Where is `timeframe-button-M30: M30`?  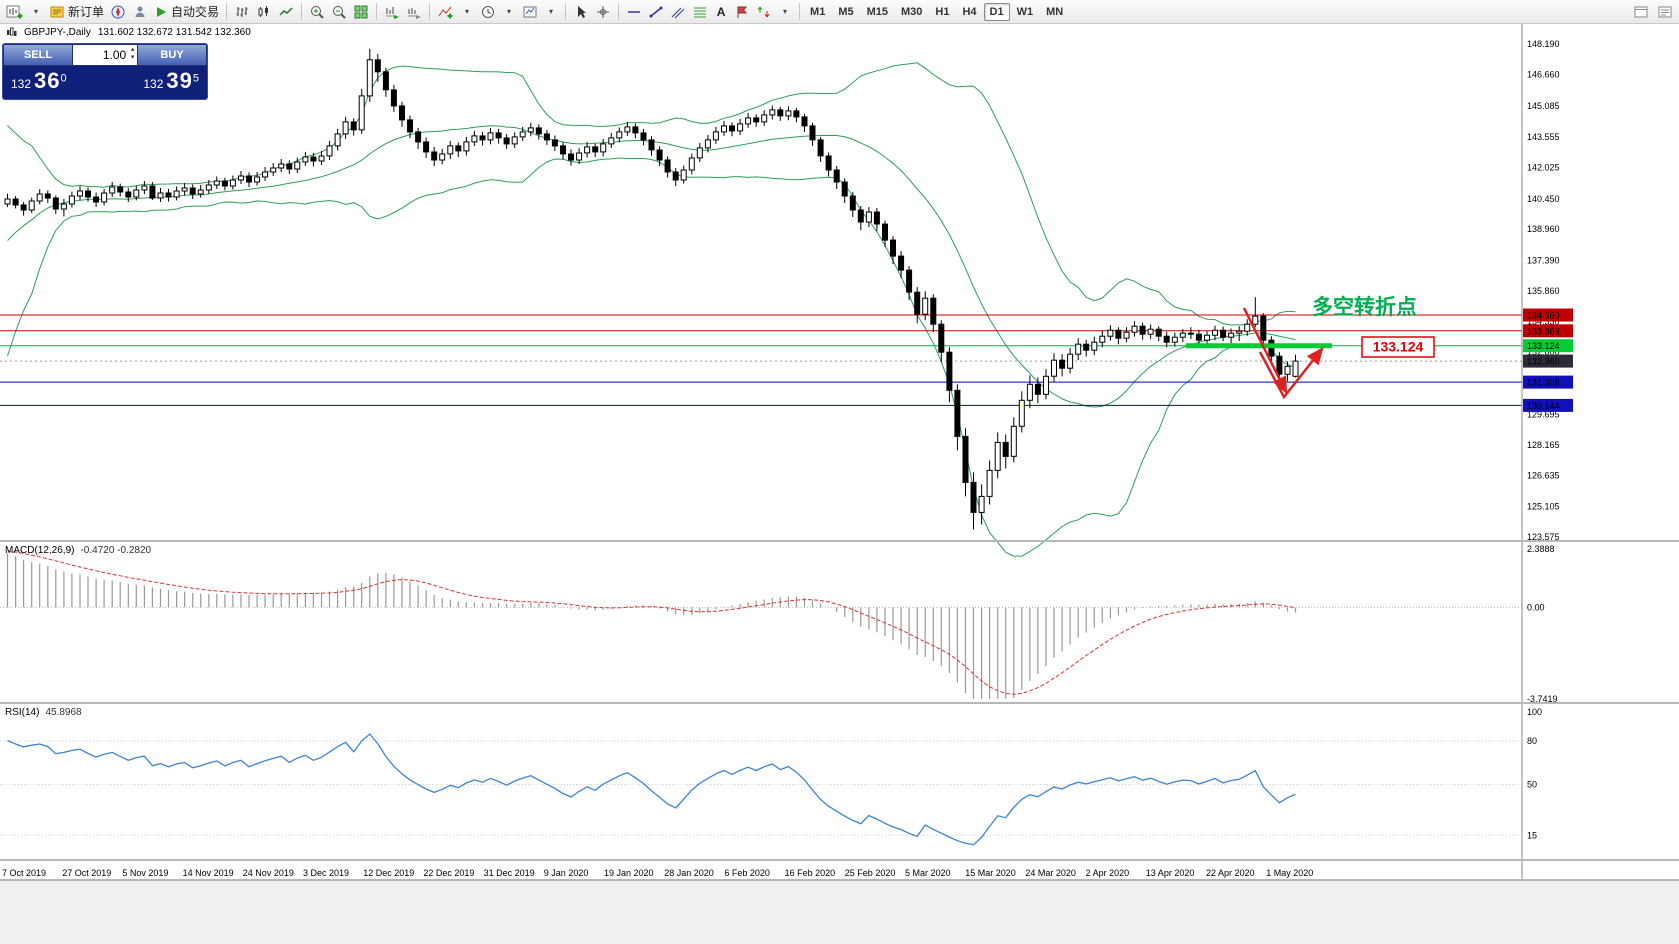
timeframe-button-M30: M30 is located at coordinates (911, 12).